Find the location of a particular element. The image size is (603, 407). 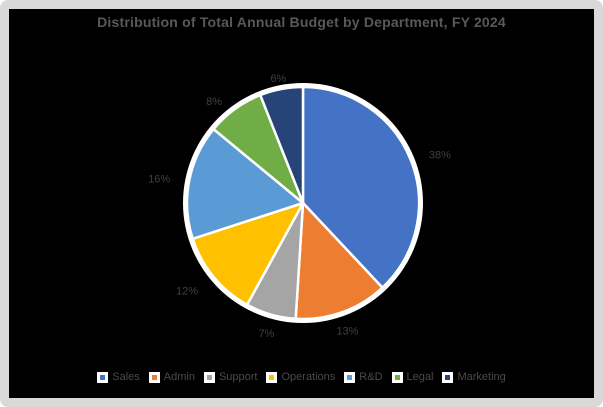

legend-item-legal: Legal is located at coordinates (412, 377).